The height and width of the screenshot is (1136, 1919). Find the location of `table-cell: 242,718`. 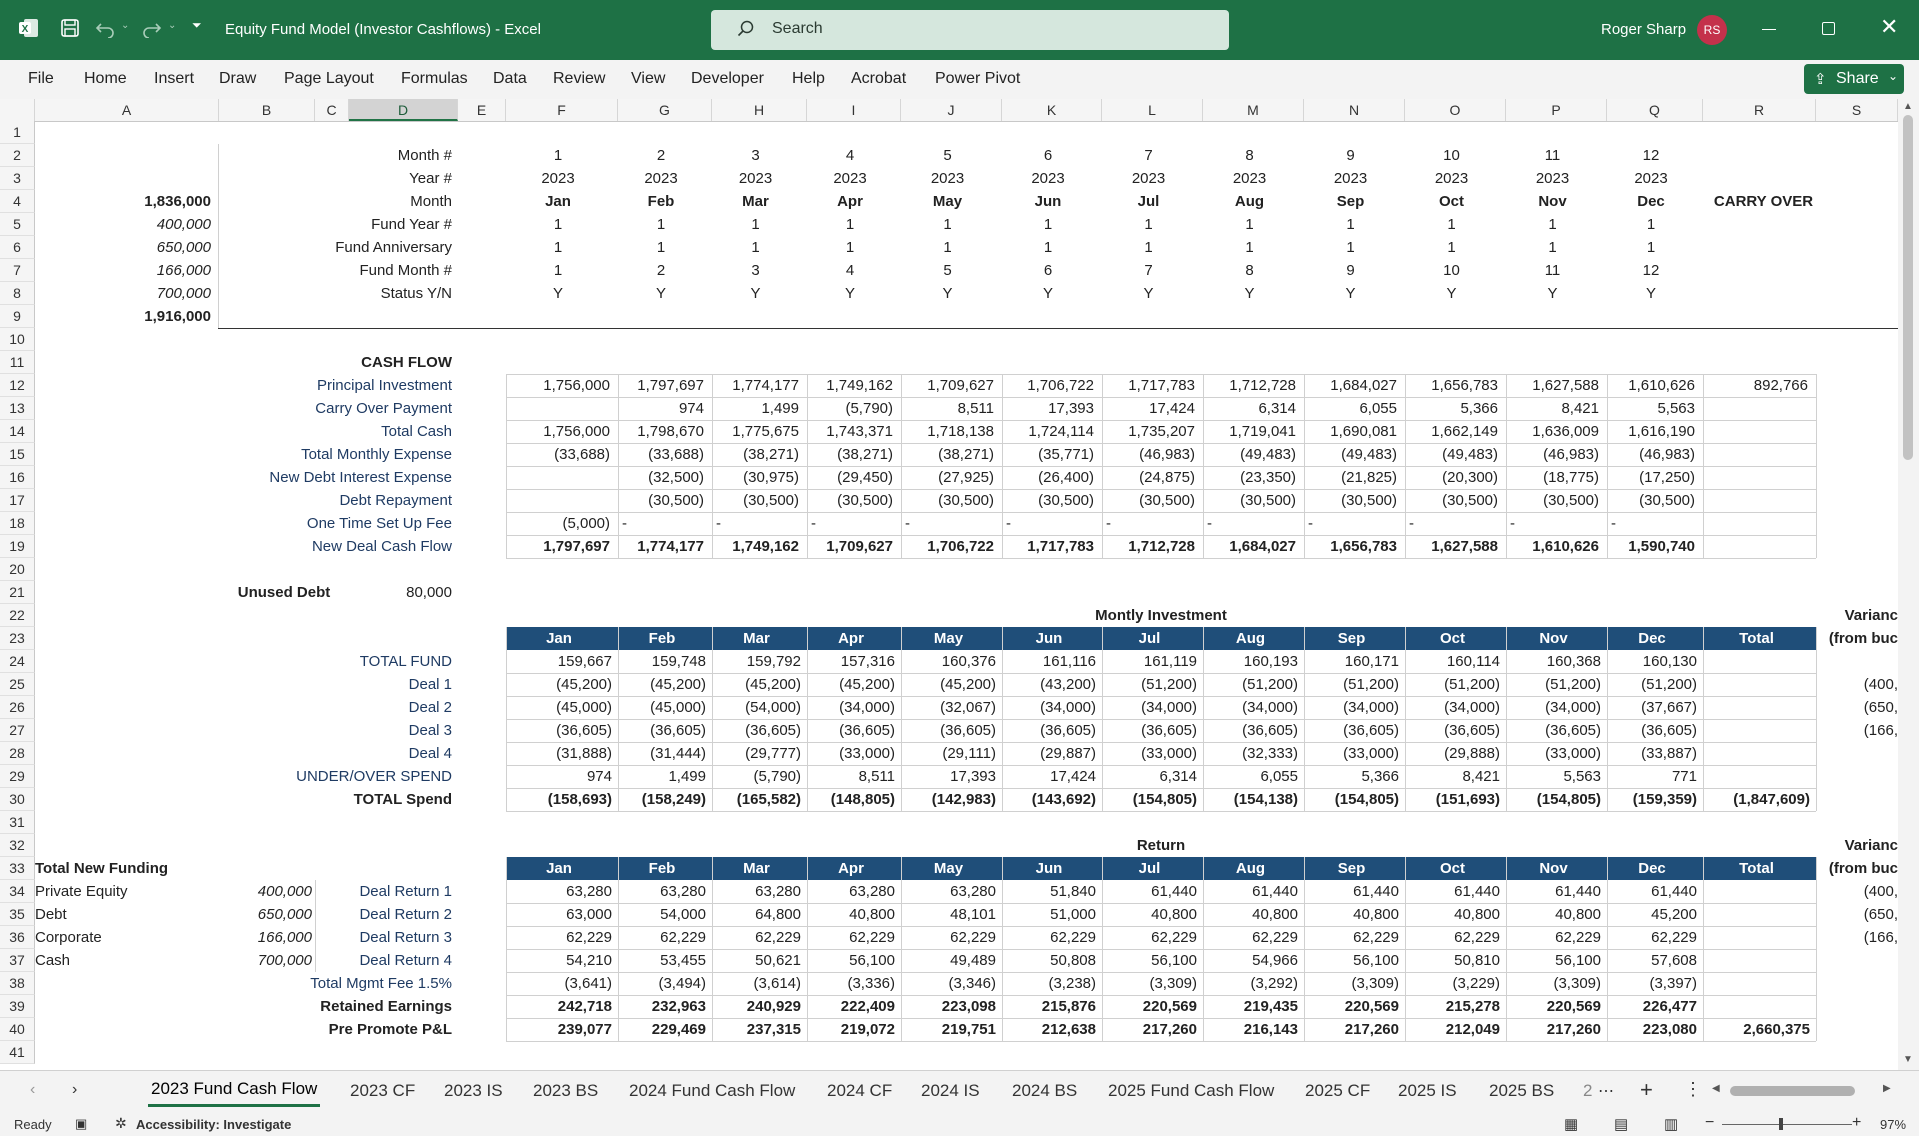

table-cell: 242,718 is located at coordinates (584, 1006).